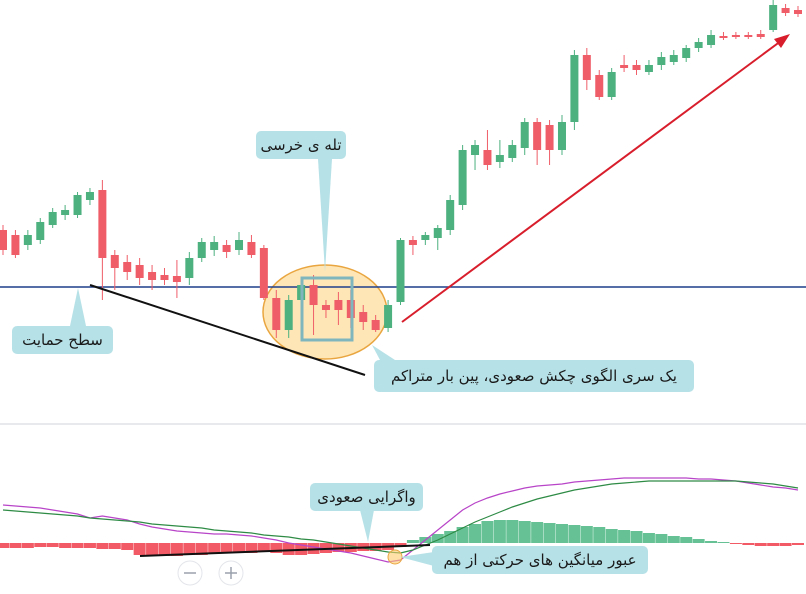  I want to click on annotation: تله ی خرسی, so click(301, 145).